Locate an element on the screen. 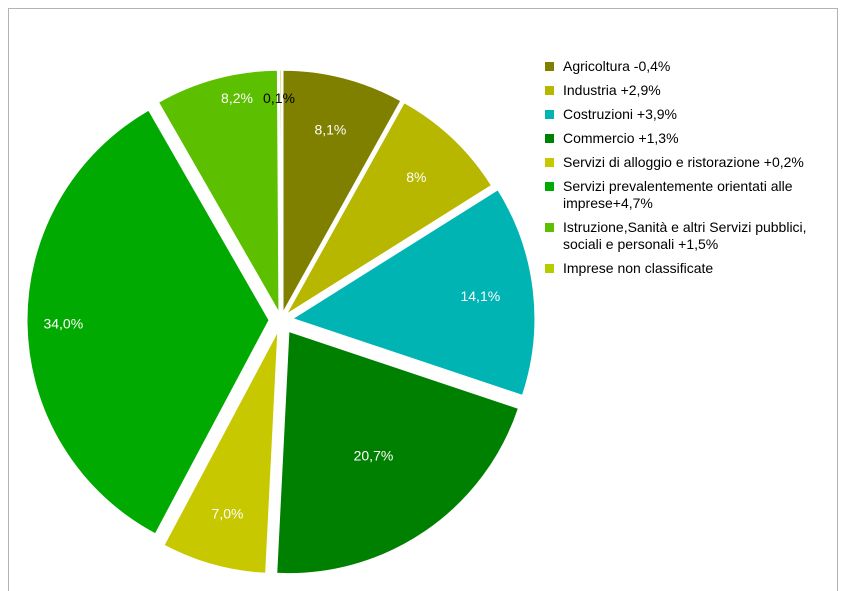 This screenshot has width=842, height=591. slice-value-label: 20,7% is located at coordinates (374, 455).